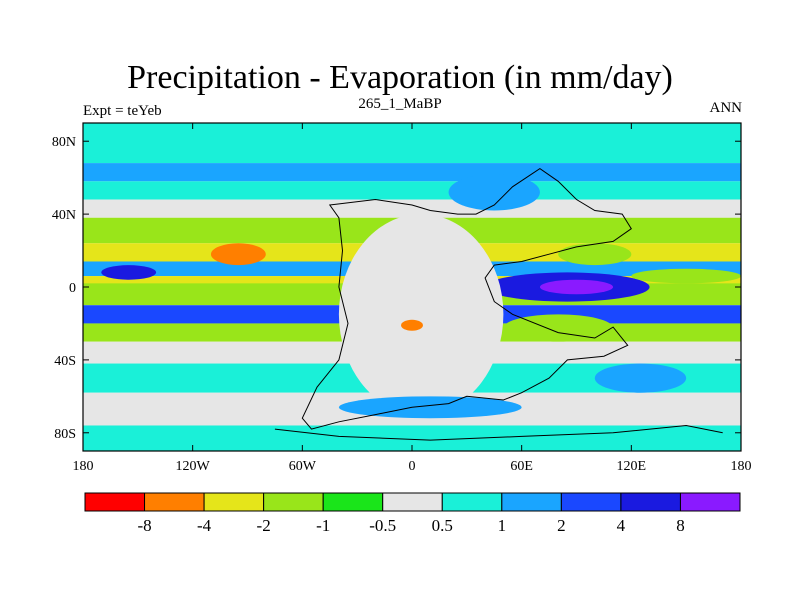 The width and height of the screenshot is (800, 600). Describe the element at coordinates (382, 525) in the screenshot. I see `colorbar-label: -0.5` at that location.